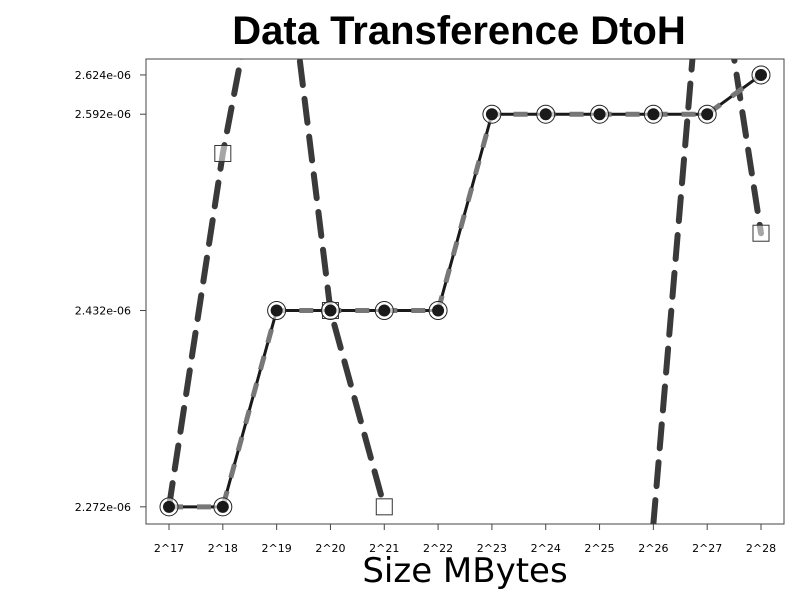  What do you see at coordinates (599, 548) in the screenshot?
I see `x-tick-label: 2^25` at bounding box center [599, 548].